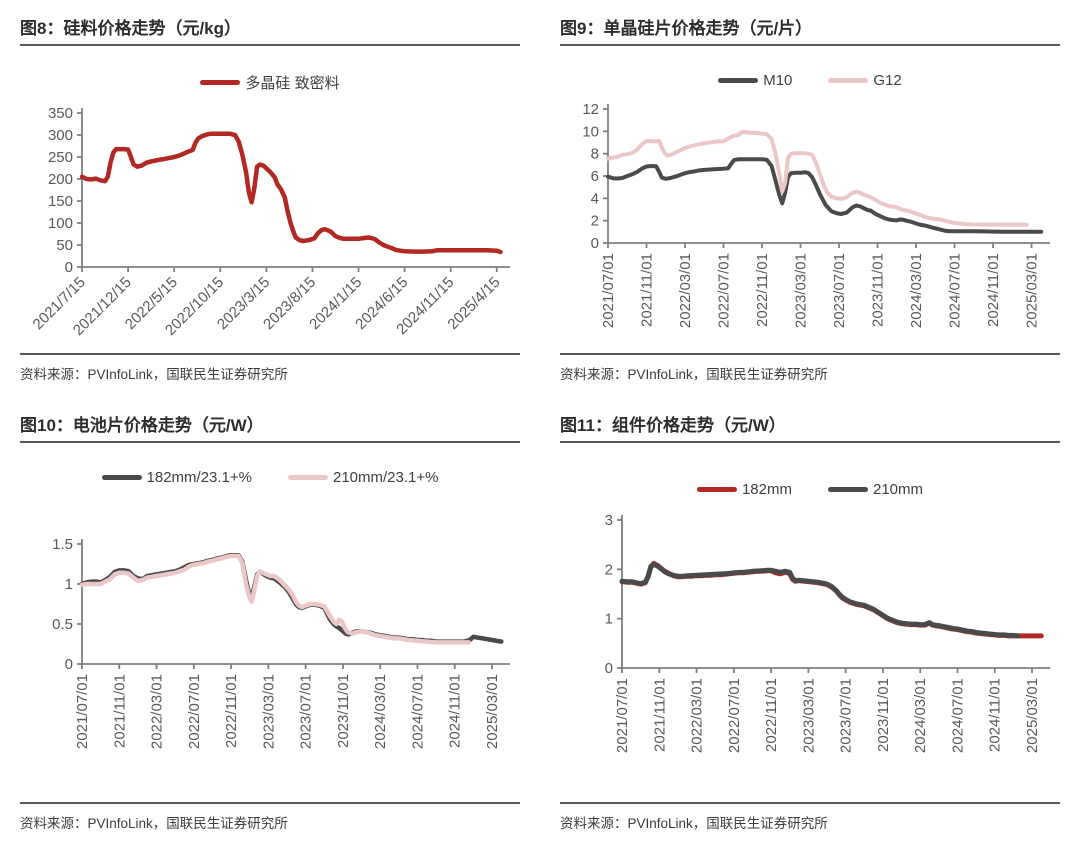  I want to click on legend-item: M10, so click(755, 80).